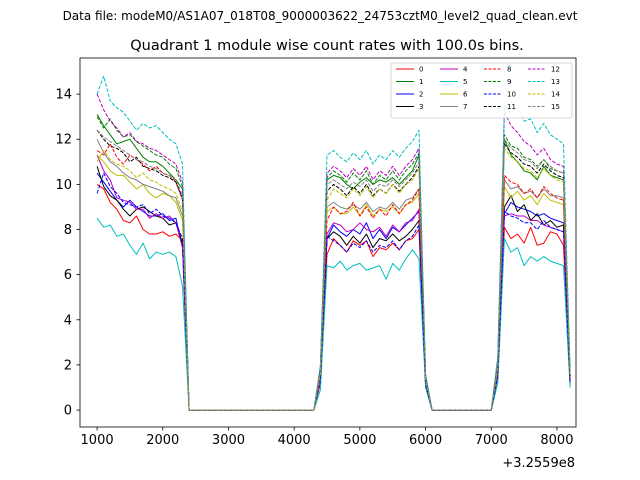  Describe the element at coordinates (511, 107) in the screenshot. I see `legend-label-11: 11` at that location.